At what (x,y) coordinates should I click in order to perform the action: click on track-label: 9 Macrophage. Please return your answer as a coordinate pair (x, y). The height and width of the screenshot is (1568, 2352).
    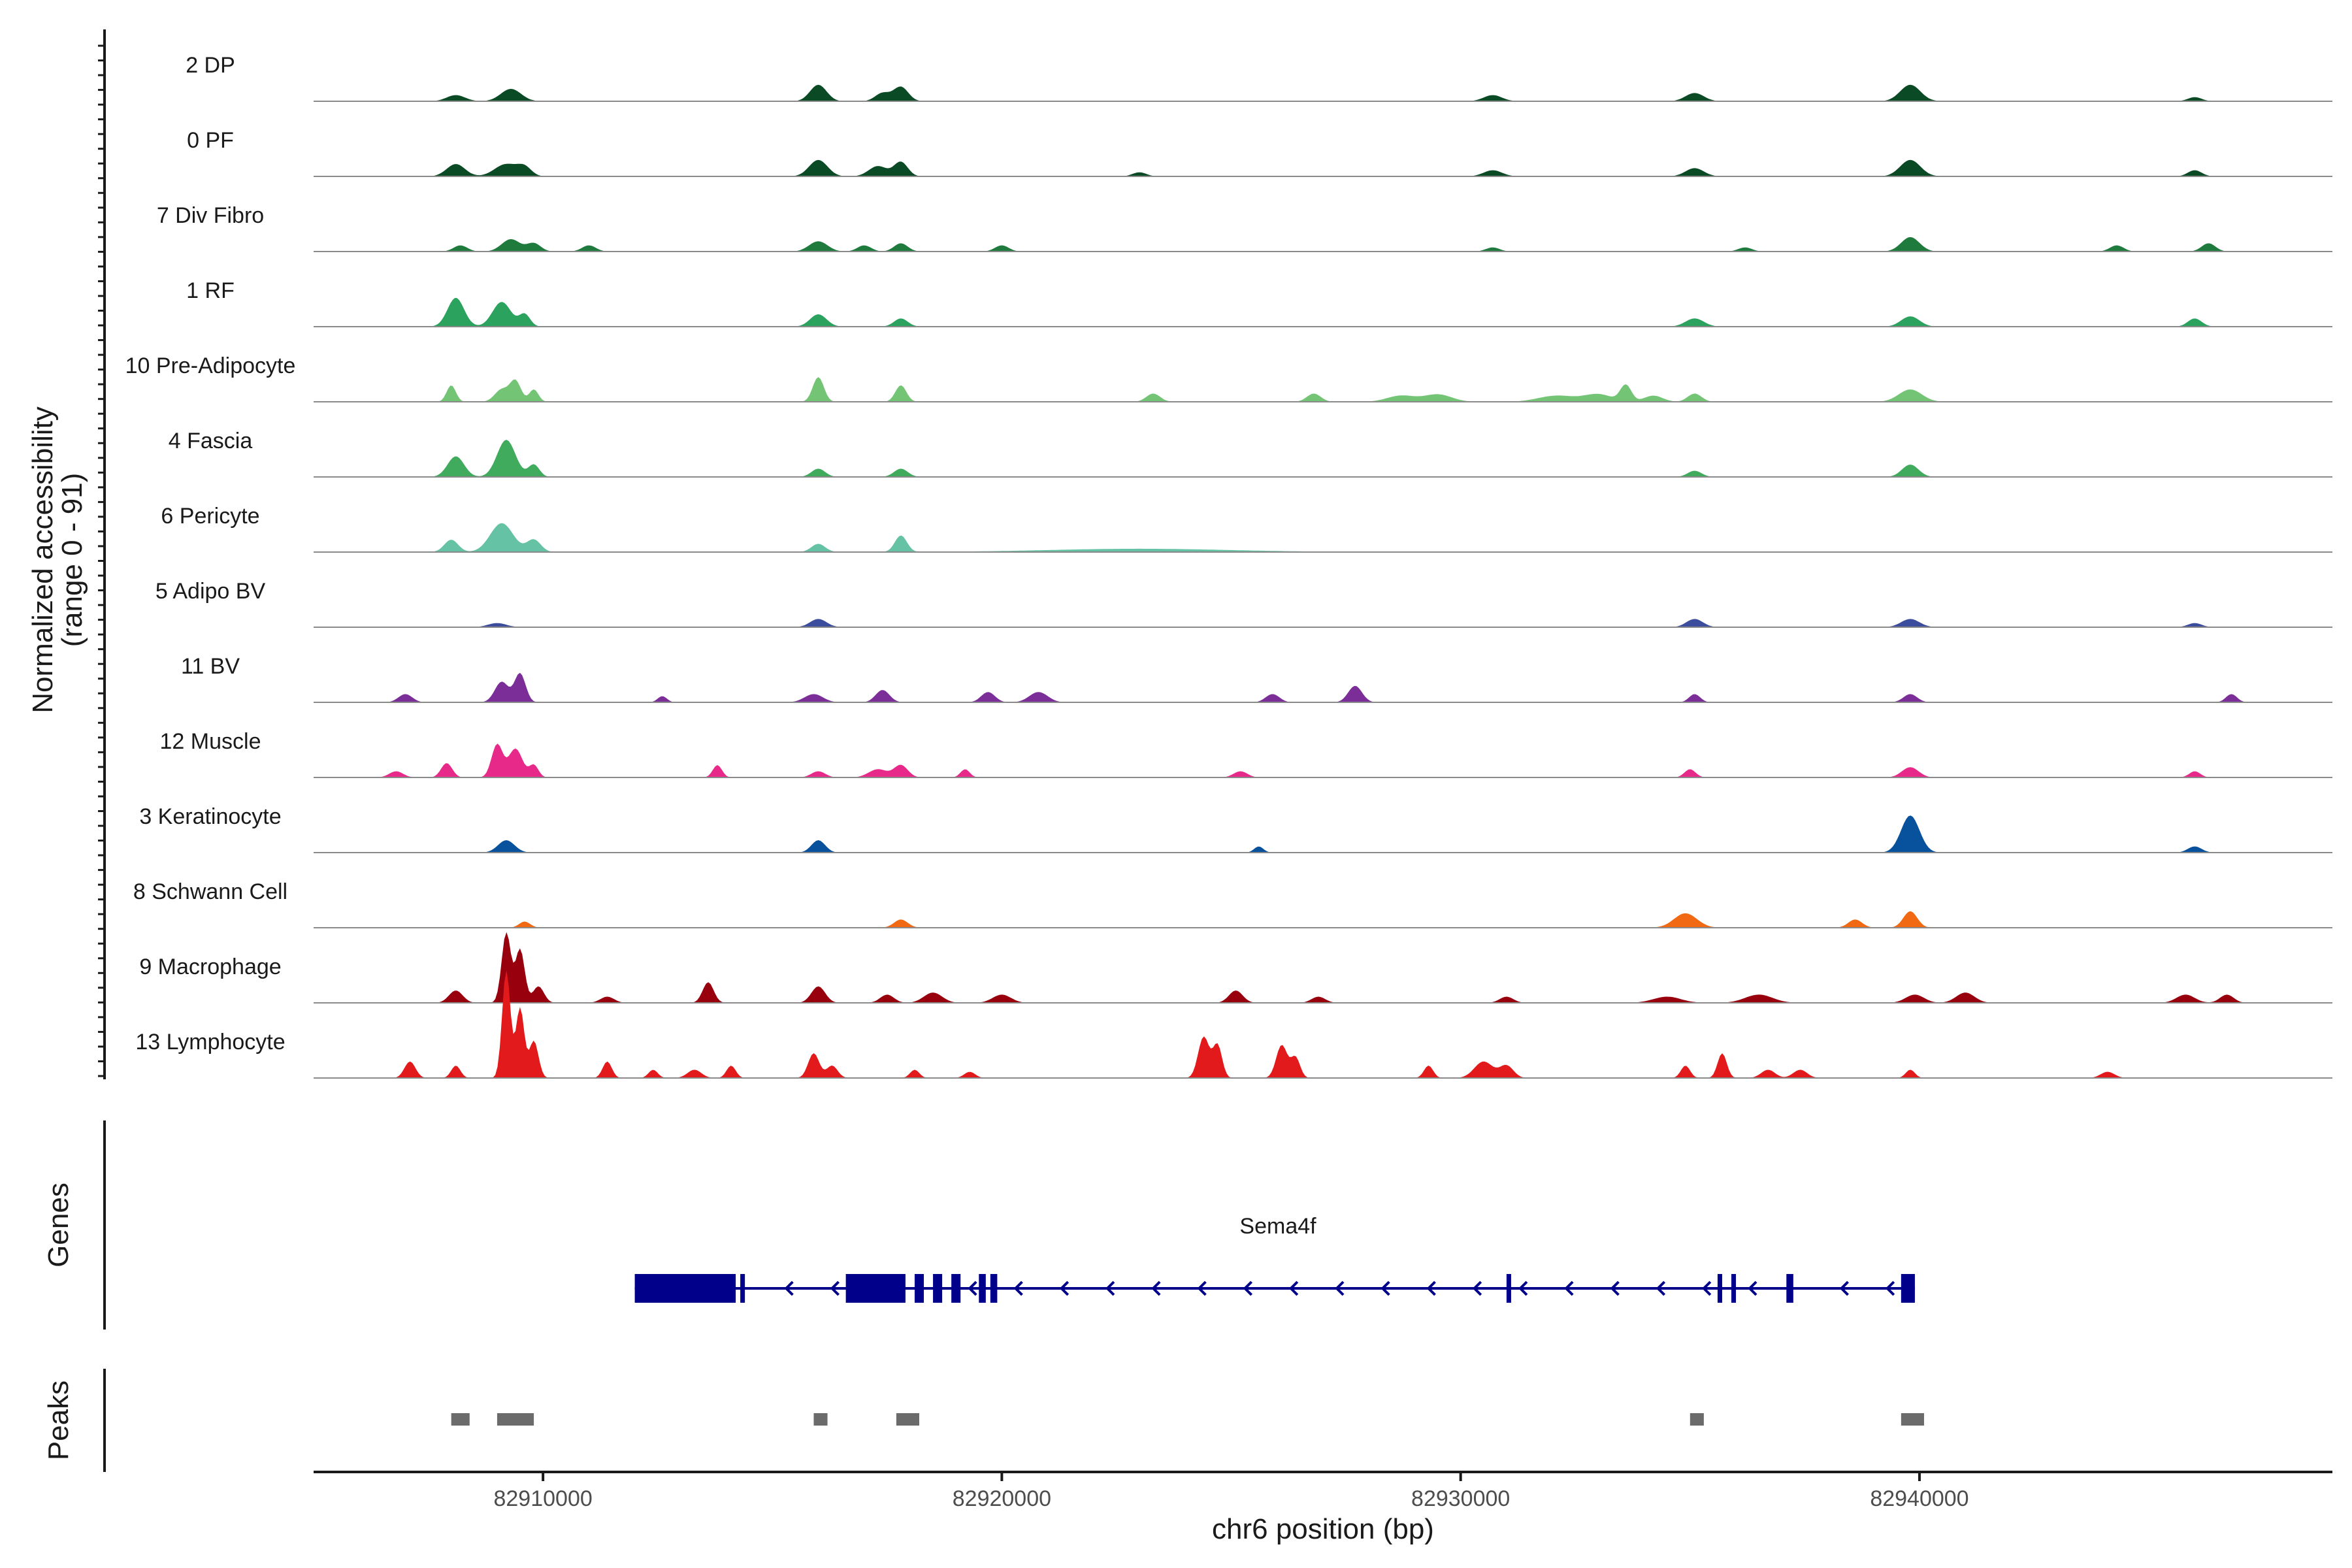
    Looking at the image, I should click on (210, 967).